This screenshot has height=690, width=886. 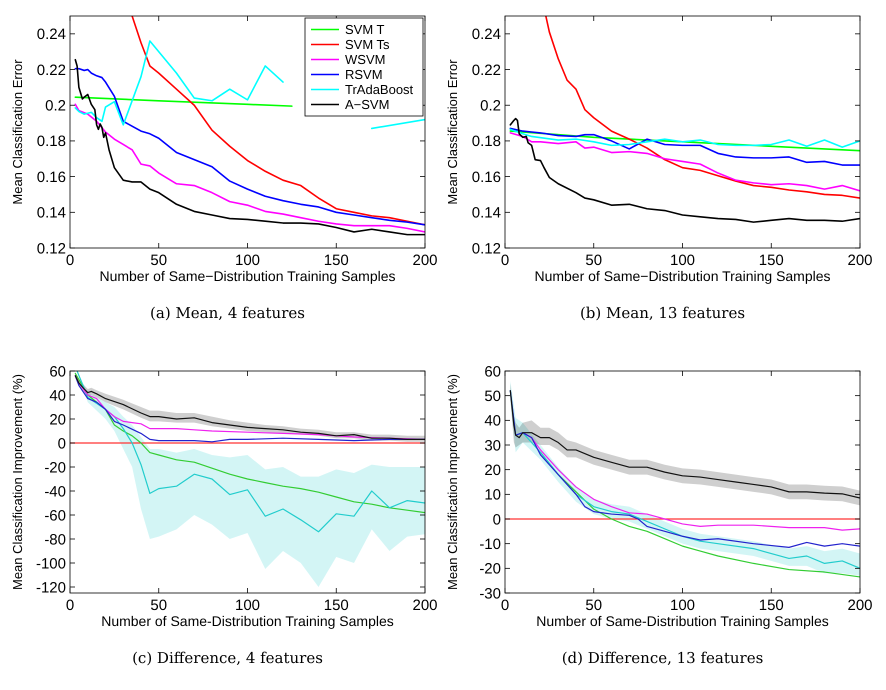 I want to click on legend-label: SVM T, so click(x=365, y=30).